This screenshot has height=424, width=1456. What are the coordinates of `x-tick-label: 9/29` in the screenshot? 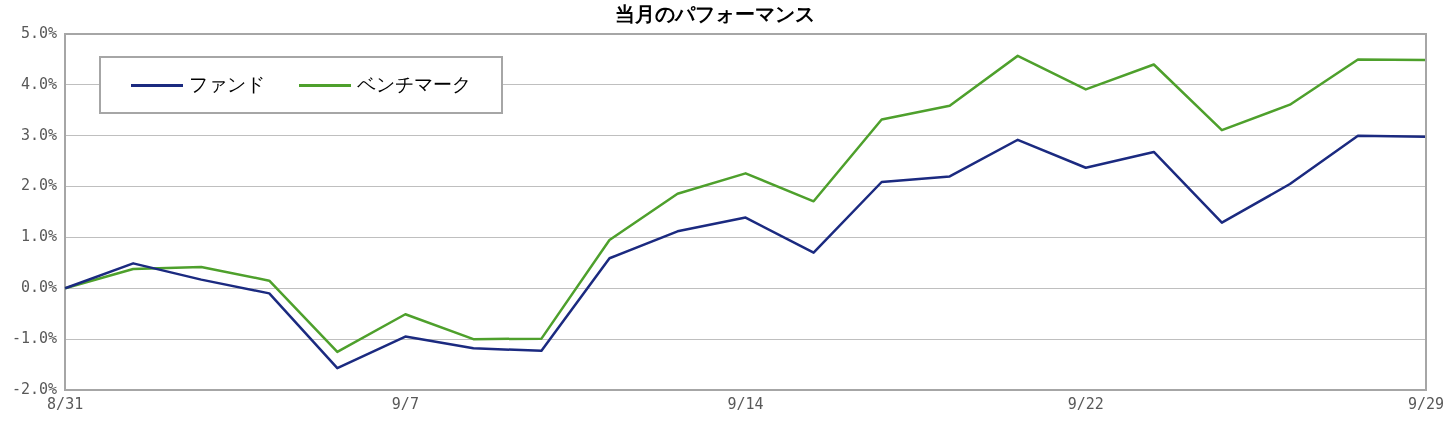 It's located at (1426, 403).